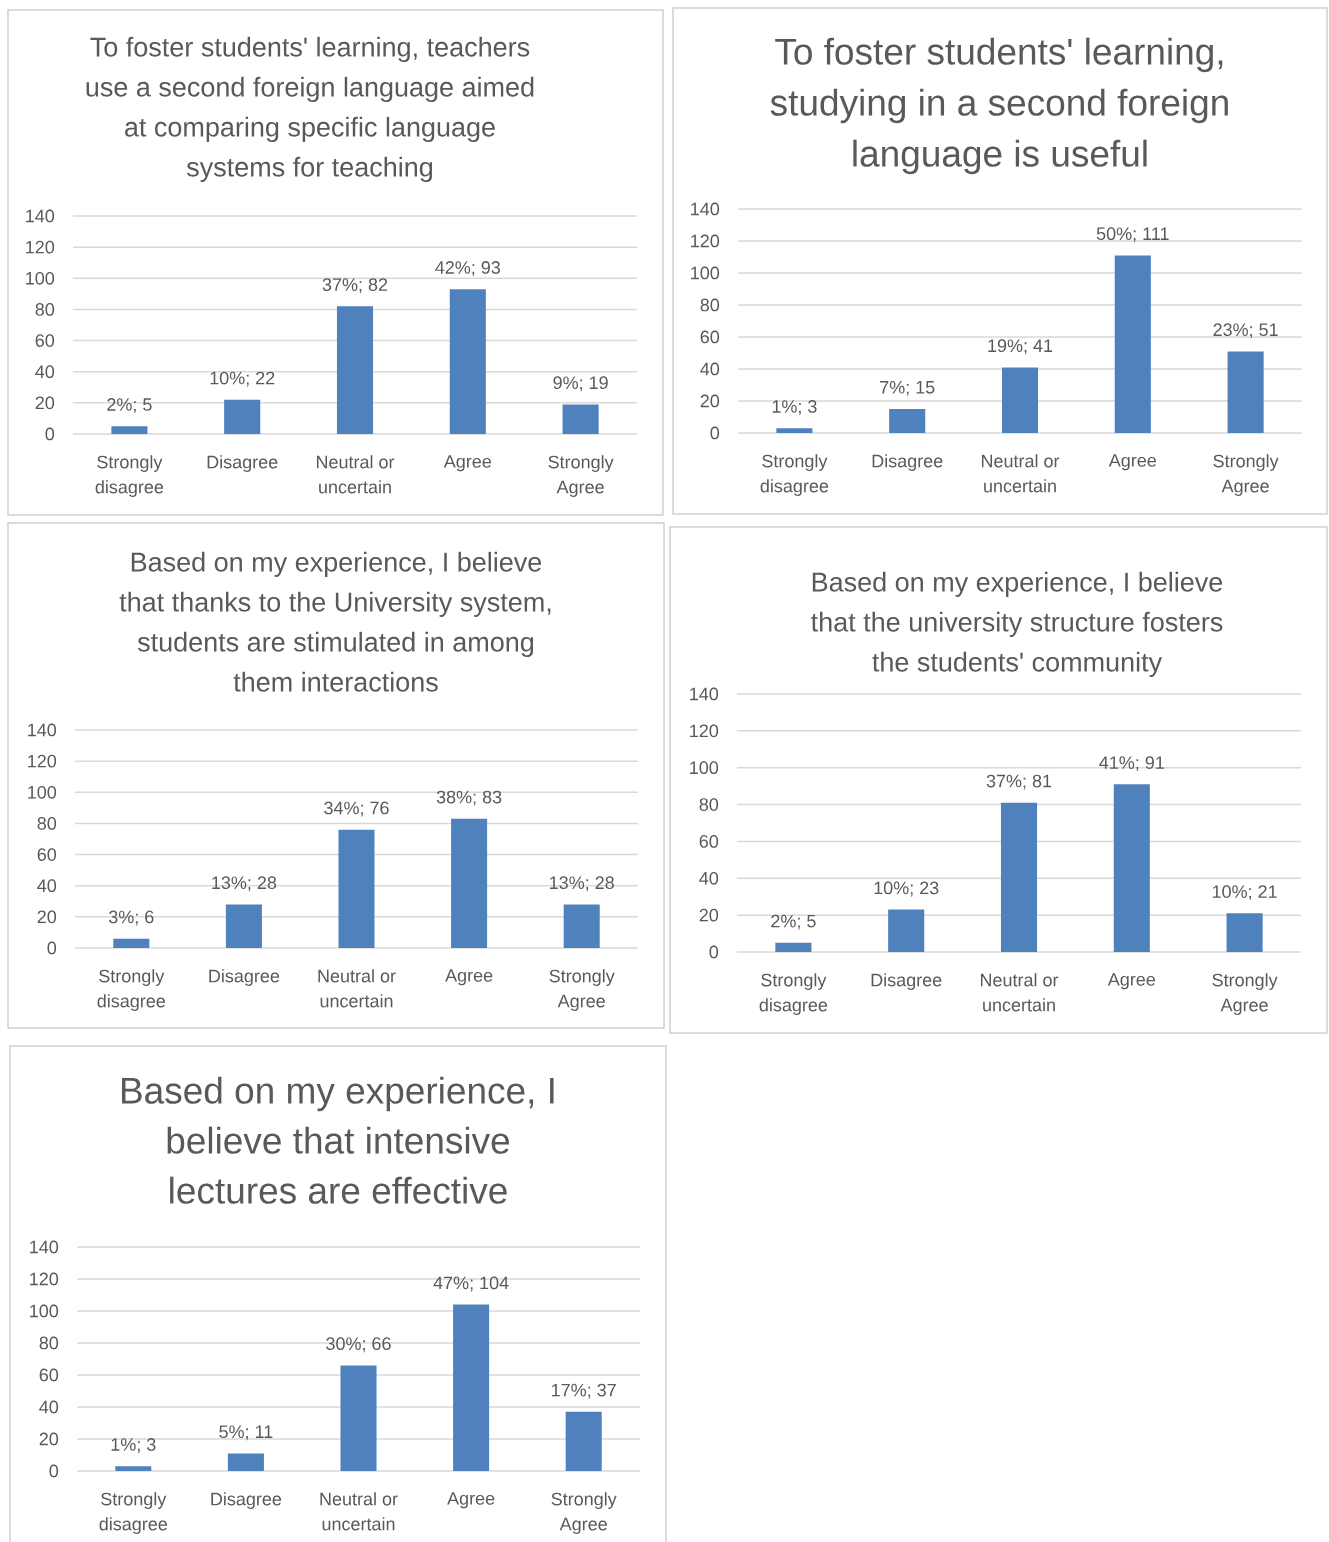 The height and width of the screenshot is (1542, 1329). What do you see at coordinates (1019, 782) in the screenshot?
I see `data-label: 37%; 81` at bounding box center [1019, 782].